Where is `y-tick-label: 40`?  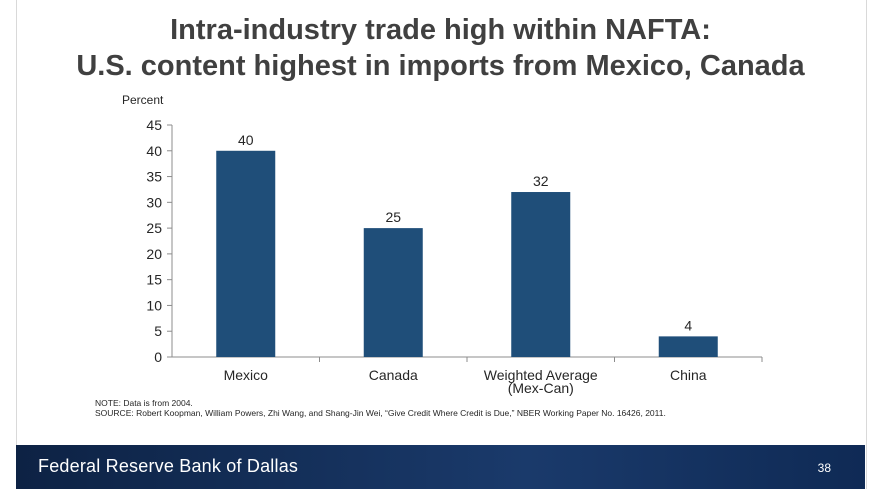 y-tick-label: 40 is located at coordinates (154, 151).